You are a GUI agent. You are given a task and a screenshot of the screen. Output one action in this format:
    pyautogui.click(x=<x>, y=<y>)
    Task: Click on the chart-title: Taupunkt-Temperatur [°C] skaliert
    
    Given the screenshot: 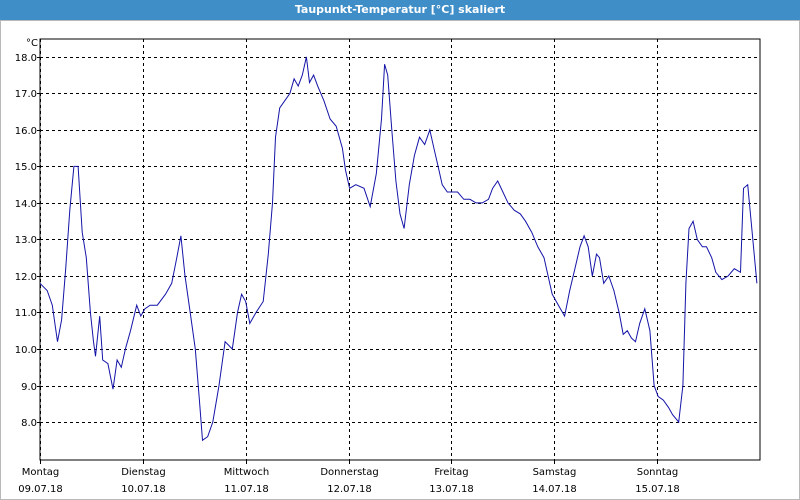 What is the action you would take?
    pyautogui.click(x=400, y=10)
    